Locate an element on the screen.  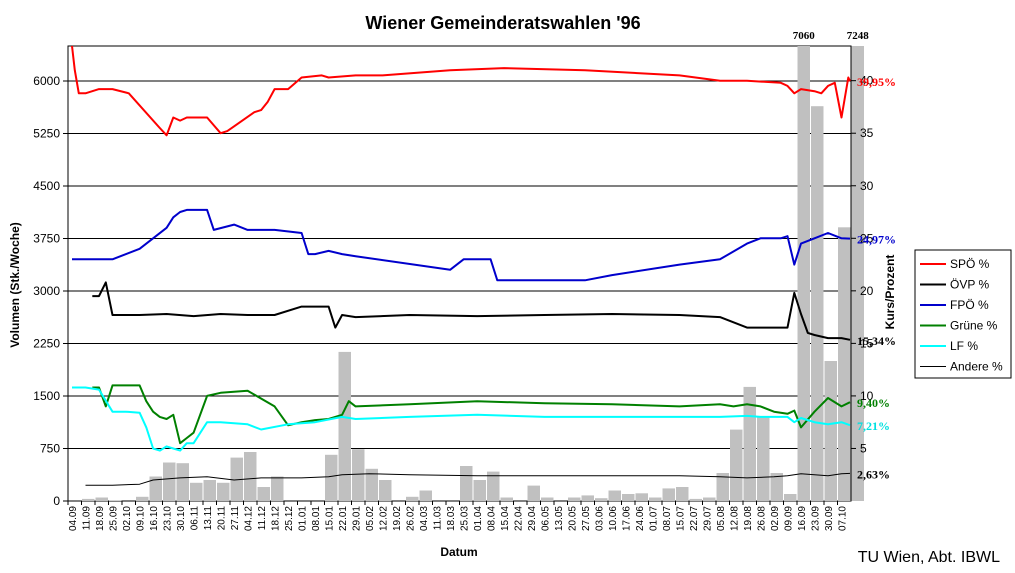
x-tick-label: 16.09 is located at coordinates (802, 518).